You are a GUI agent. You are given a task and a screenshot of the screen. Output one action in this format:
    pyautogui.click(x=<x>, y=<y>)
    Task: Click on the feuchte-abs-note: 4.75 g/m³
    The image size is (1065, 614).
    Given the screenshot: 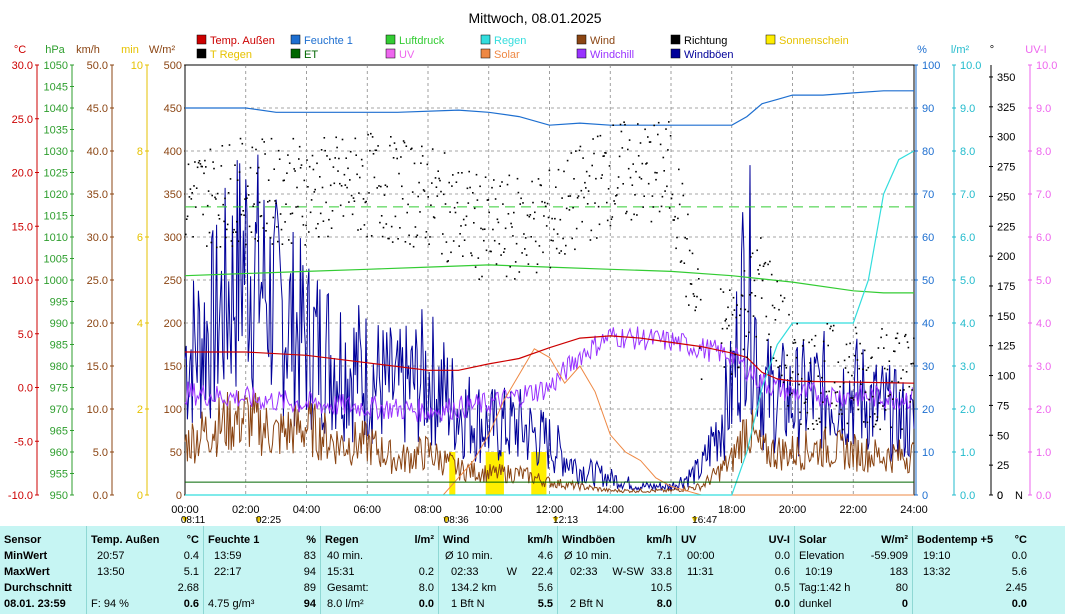 What is the action you would take?
    pyautogui.click(x=231, y=604)
    